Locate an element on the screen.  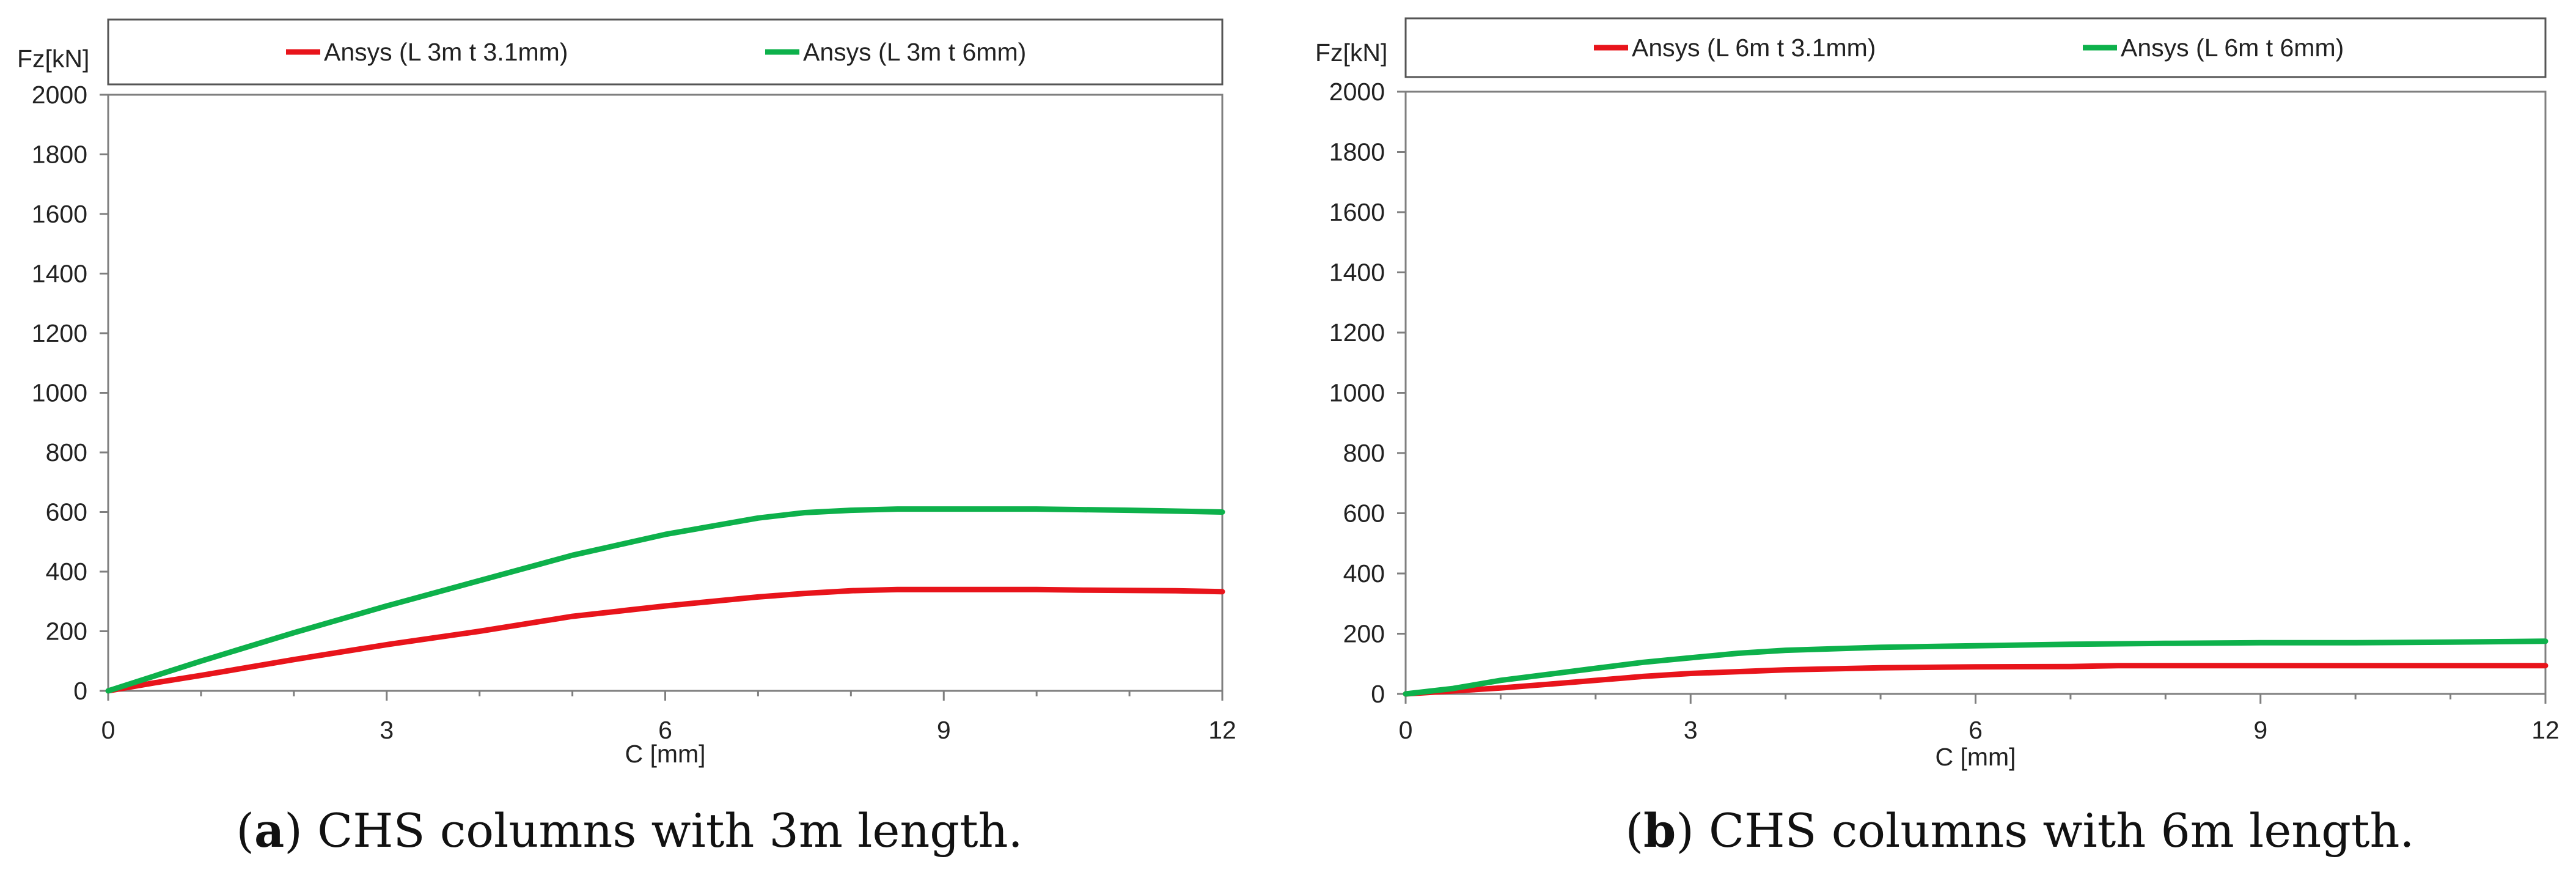
caption-letter: a is located at coordinates (269, 830).